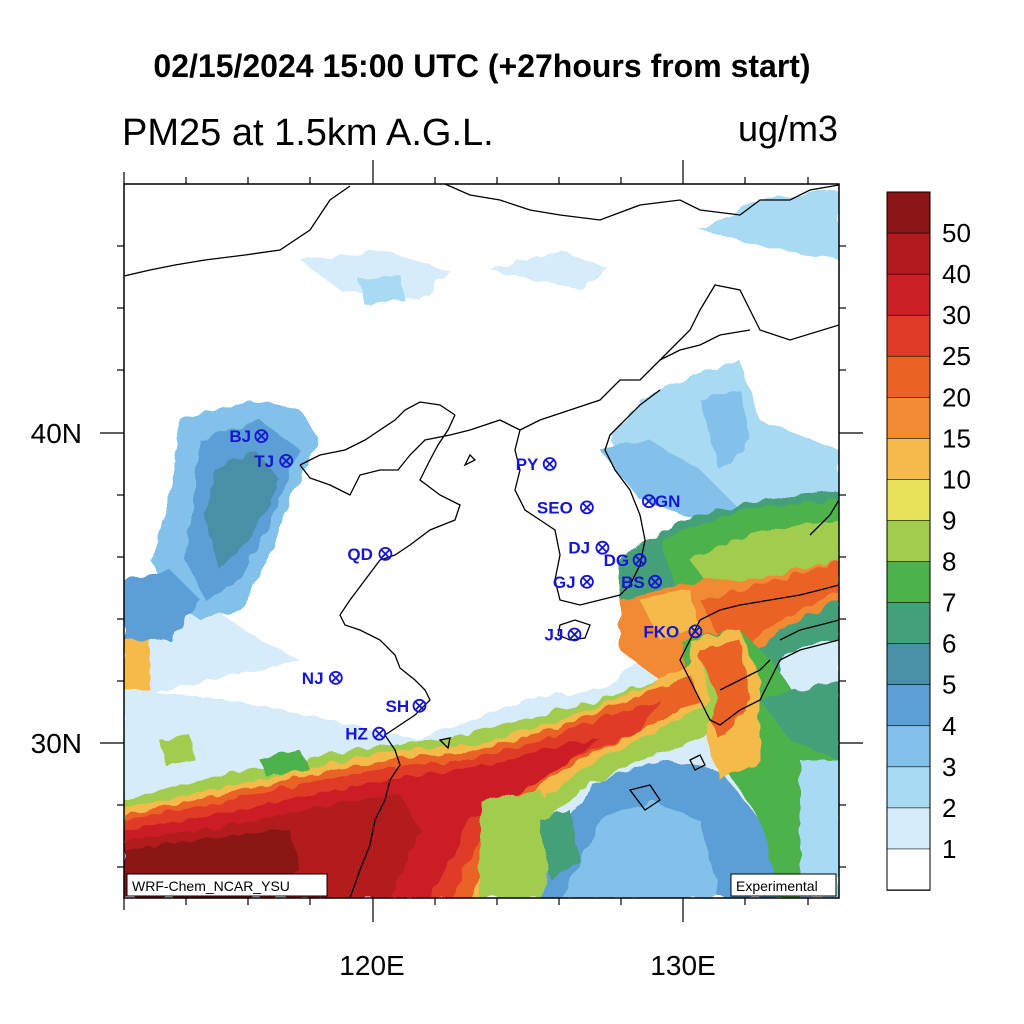  I want to click on station-bs: BS, so click(641, 582).